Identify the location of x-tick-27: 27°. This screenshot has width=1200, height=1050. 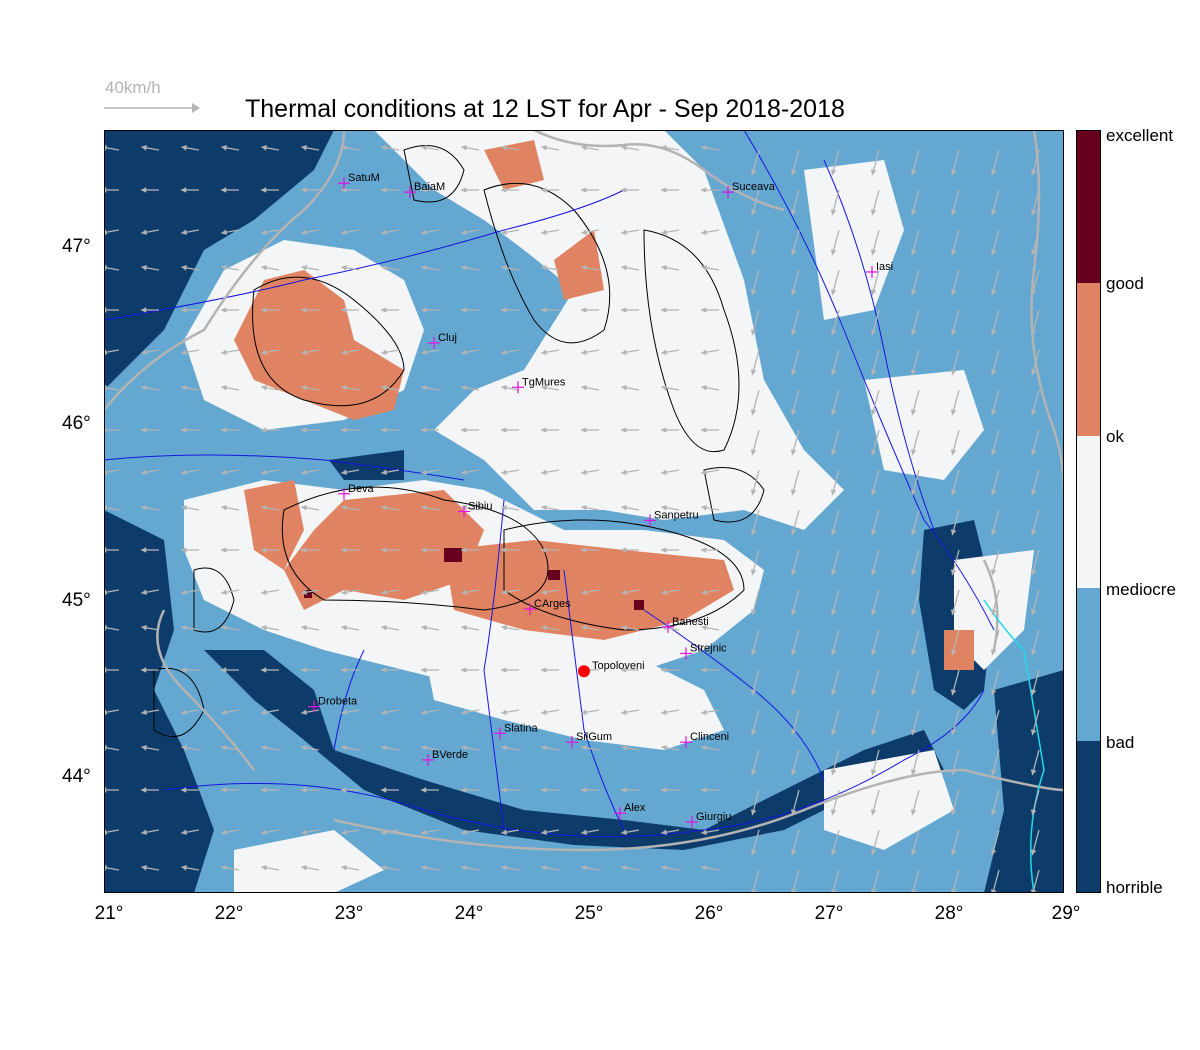
(829, 913).